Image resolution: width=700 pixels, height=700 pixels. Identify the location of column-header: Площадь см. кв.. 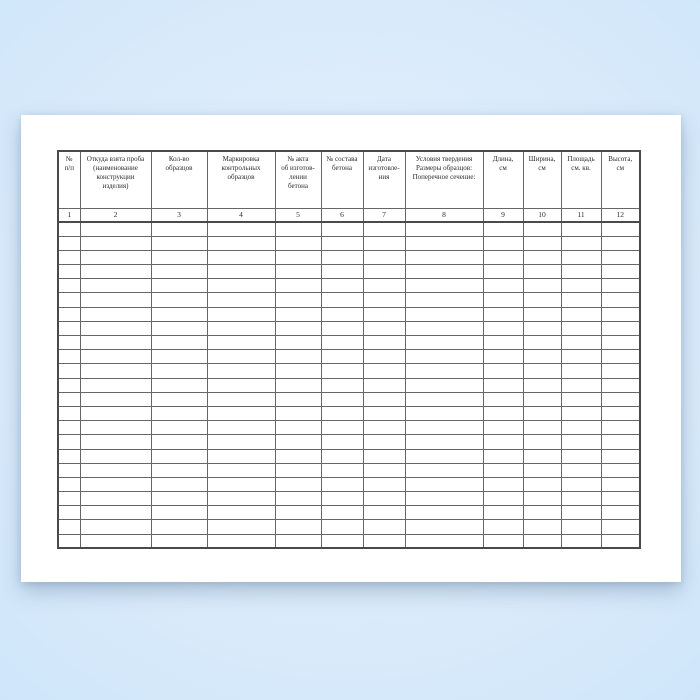
(581, 179).